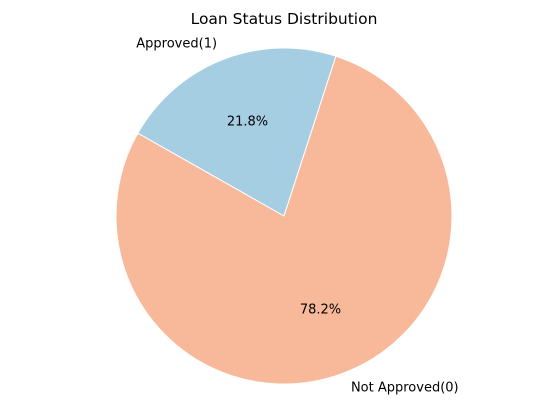  I want to click on slice-label-2: Not Approved(0), so click(405, 388).